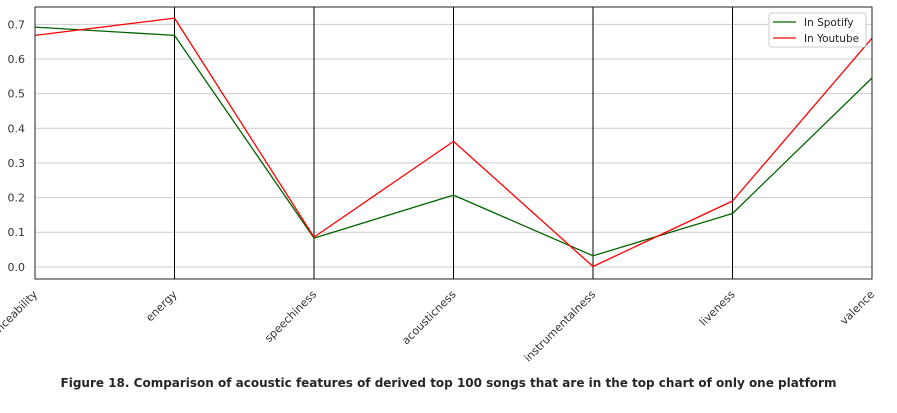 Image resolution: width=897 pixels, height=413 pixels. I want to click on legend-label: In Spotify, so click(829, 23).